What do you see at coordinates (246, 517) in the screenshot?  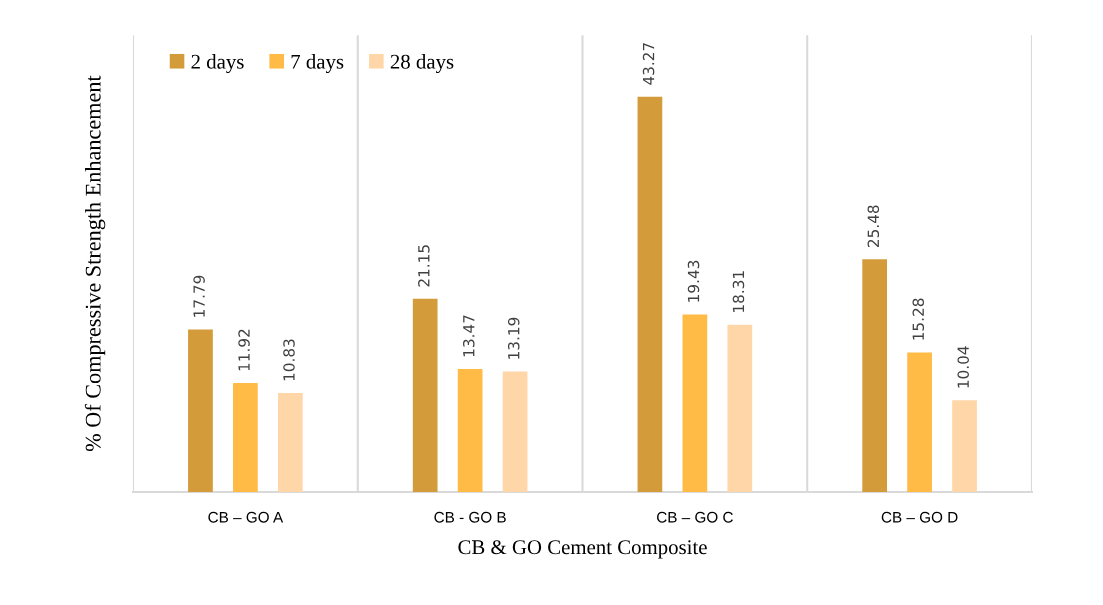 I see `x-tick-label: CB – GO A` at bounding box center [246, 517].